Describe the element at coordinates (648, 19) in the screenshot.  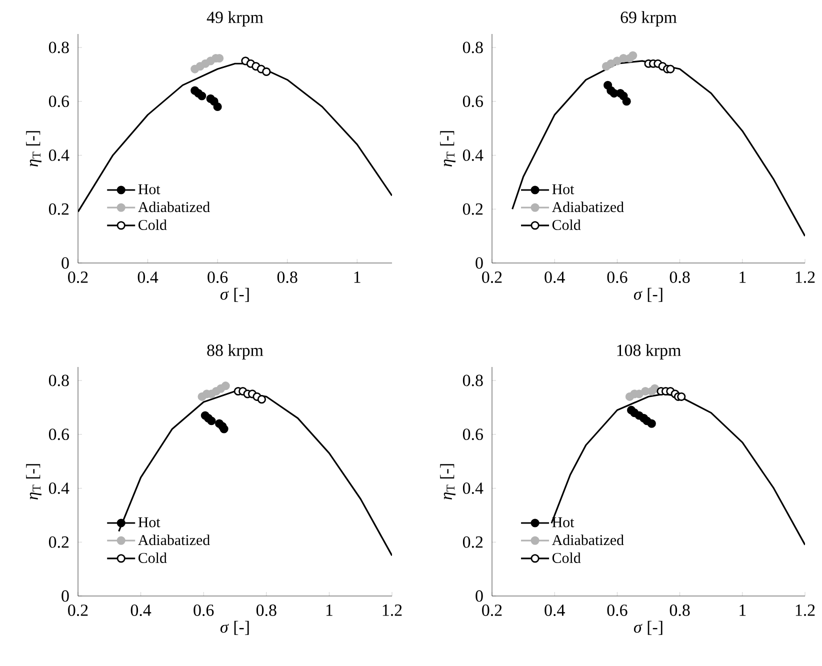
I see `chart-title: 69 krpm` at that location.